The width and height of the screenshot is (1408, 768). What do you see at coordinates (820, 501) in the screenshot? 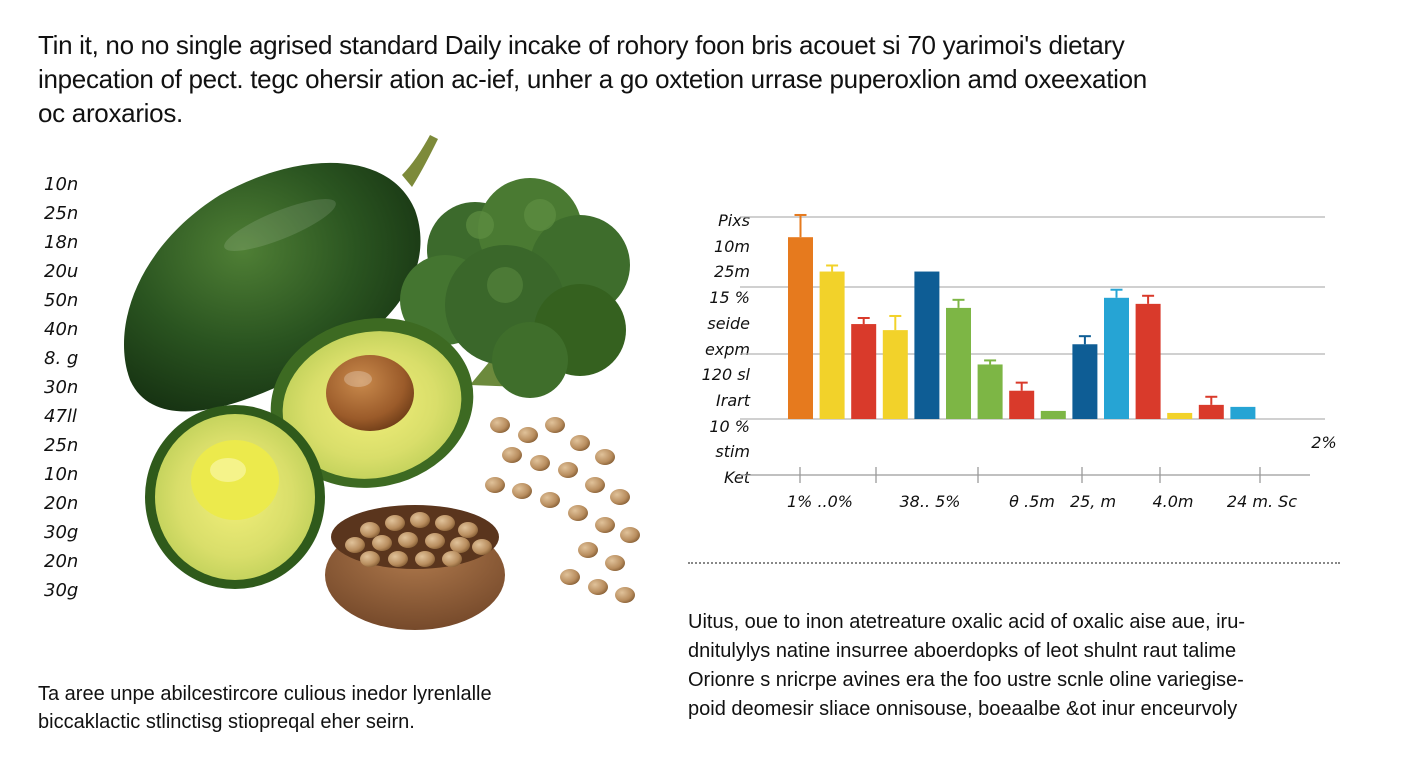
I see `x-tick-label: 1% ..0%` at bounding box center [820, 501].